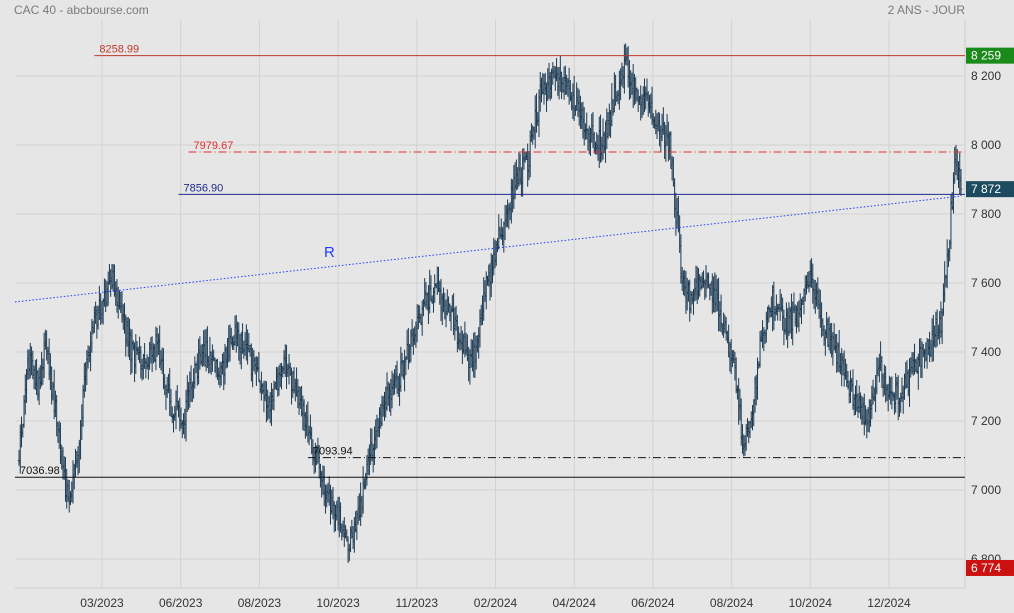 This screenshot has width=1014, height=613. I want to click on x-tick-label: 08/2024, so click(732, 603).